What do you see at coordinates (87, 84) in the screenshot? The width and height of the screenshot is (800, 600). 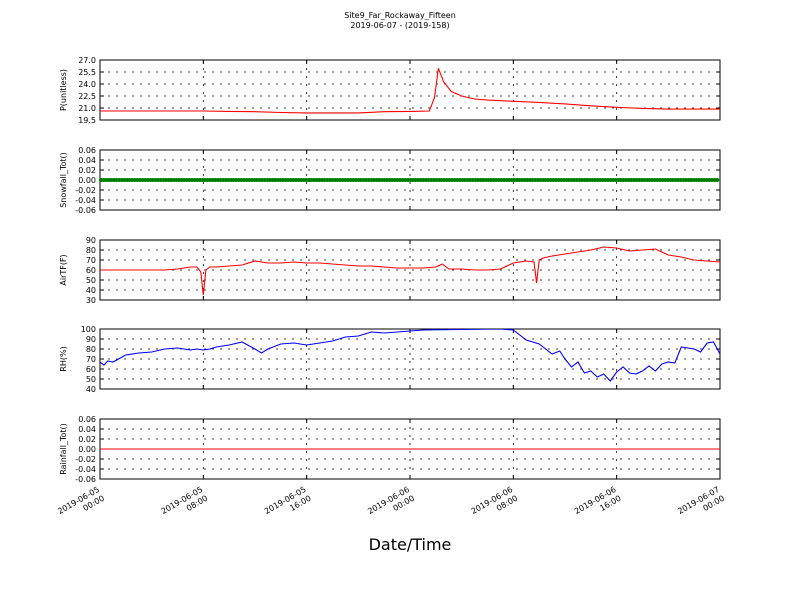 I see `y-tick-label: 24.0` at bounding box center [87, 84].